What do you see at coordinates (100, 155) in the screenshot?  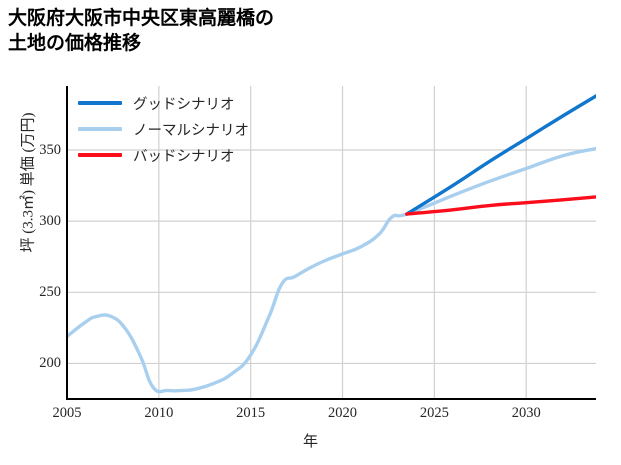 I see `legend-swatch-bad` at bounding box center [100, 155].